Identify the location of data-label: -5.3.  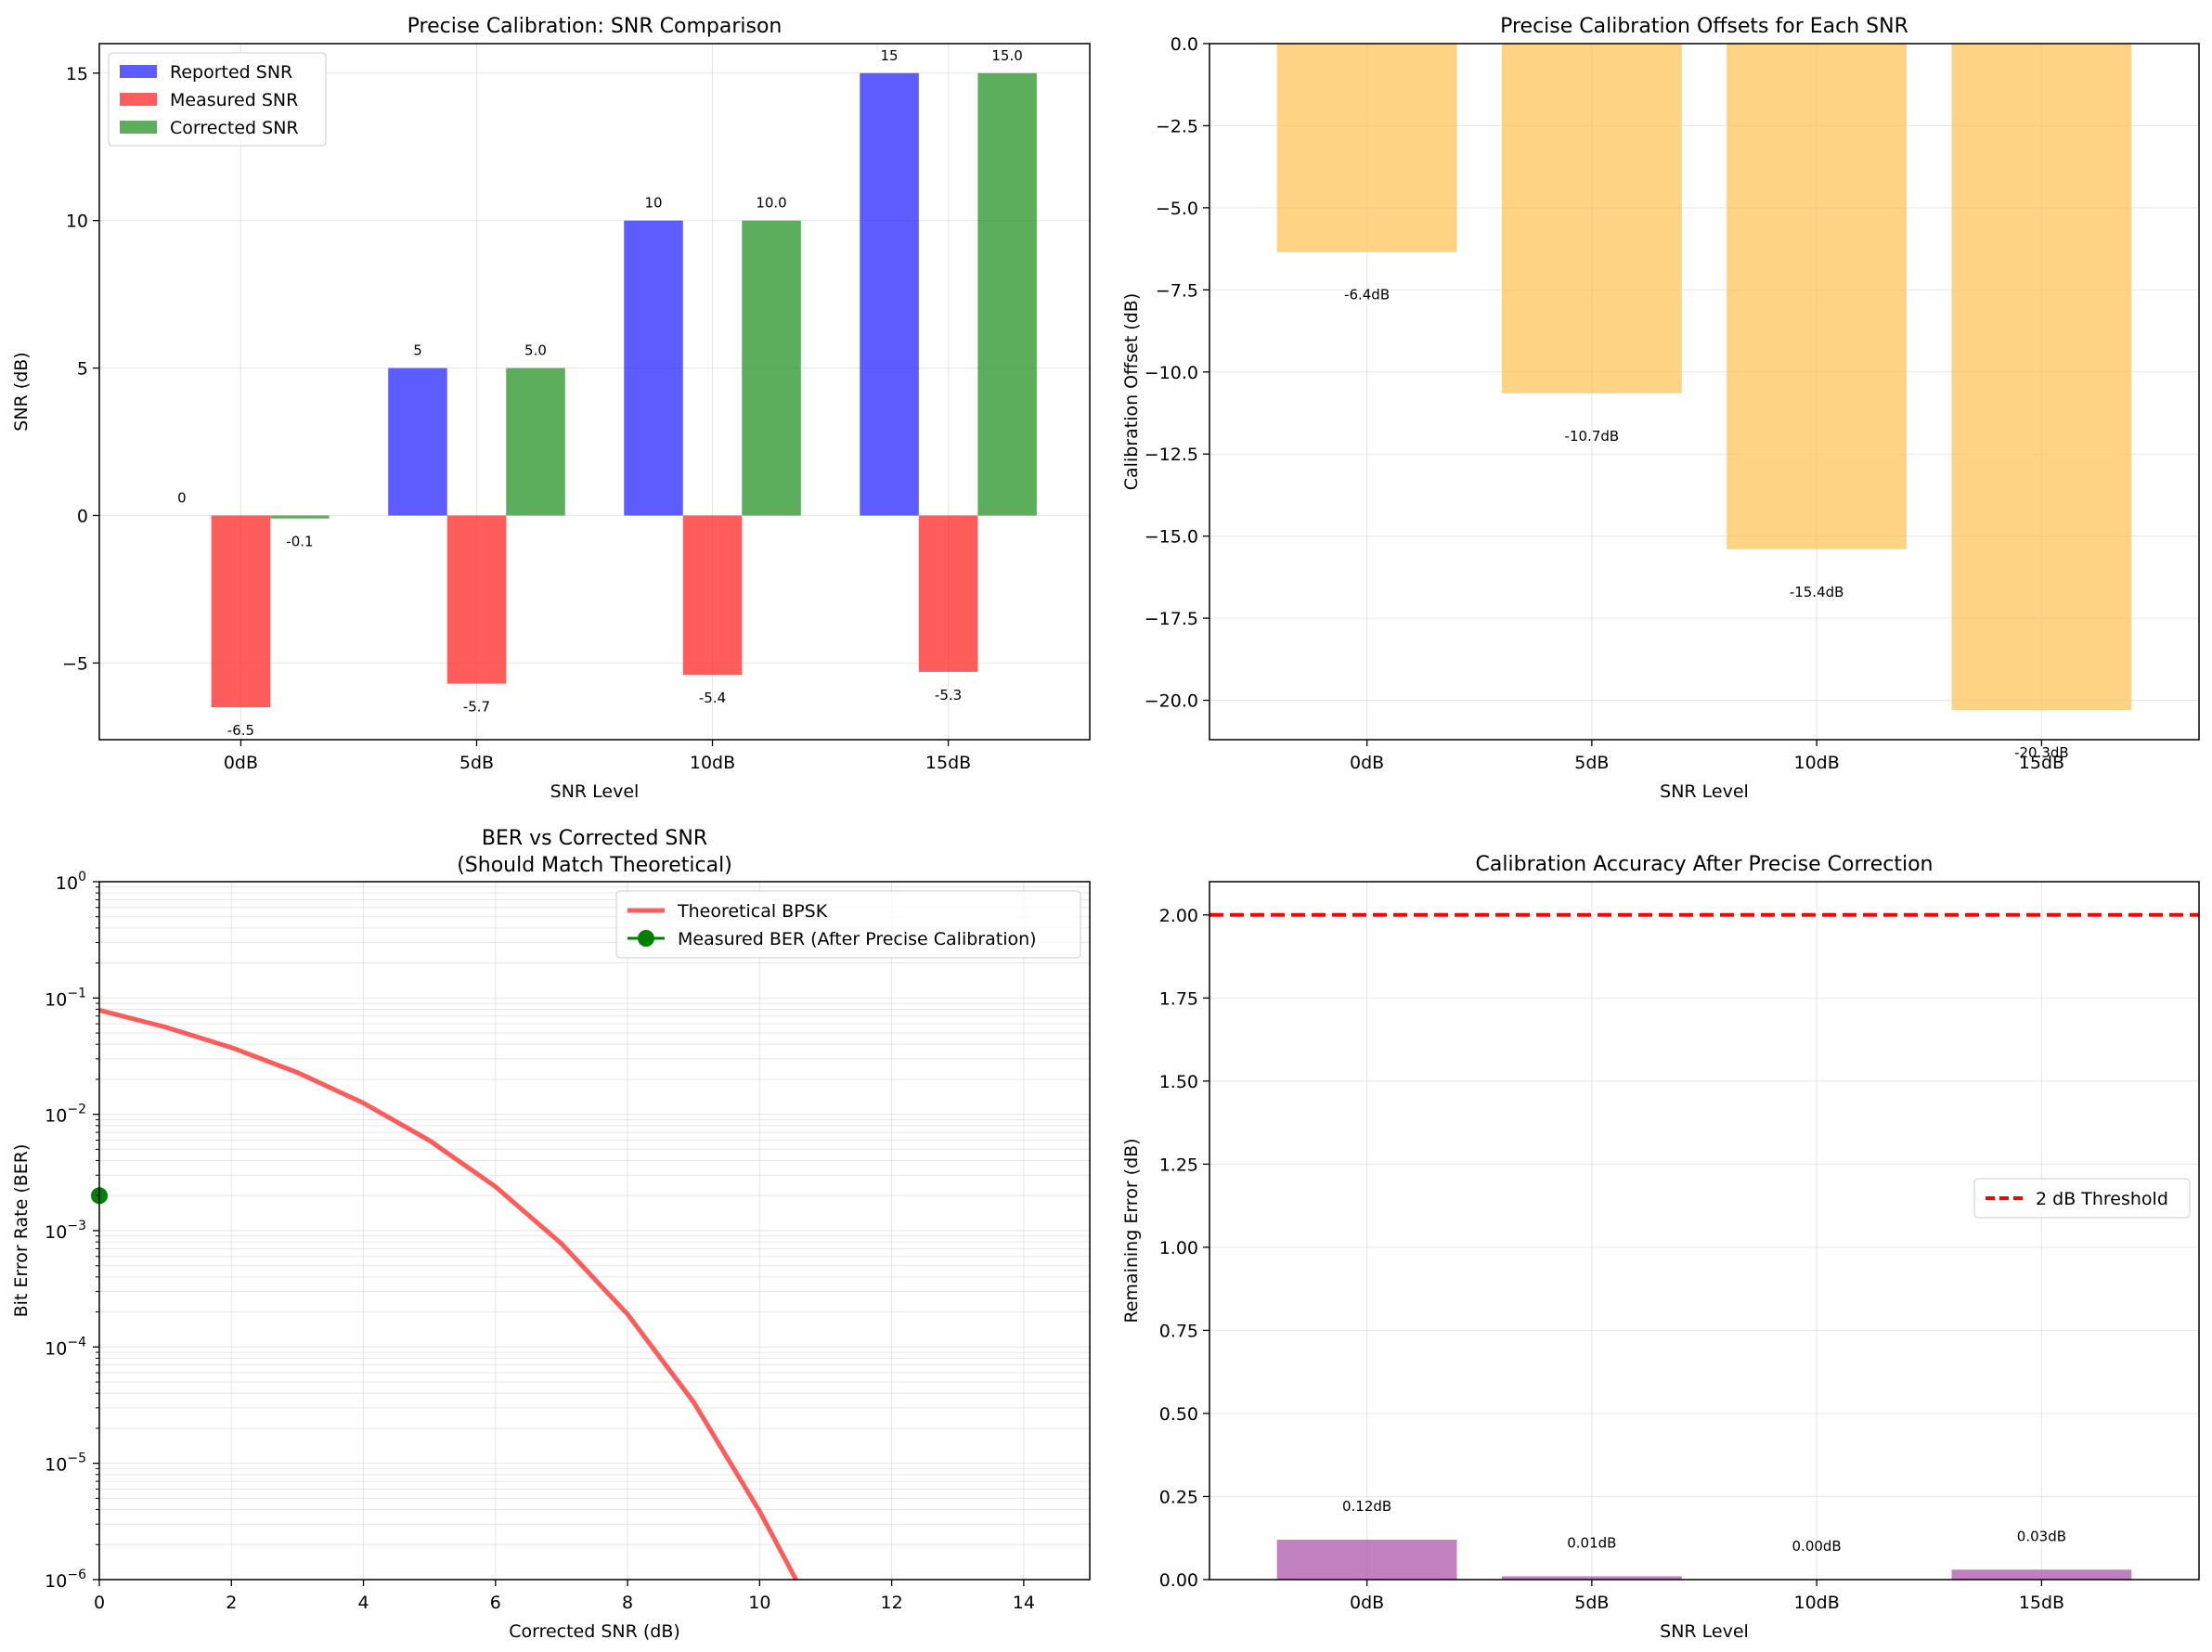
(948, 695).